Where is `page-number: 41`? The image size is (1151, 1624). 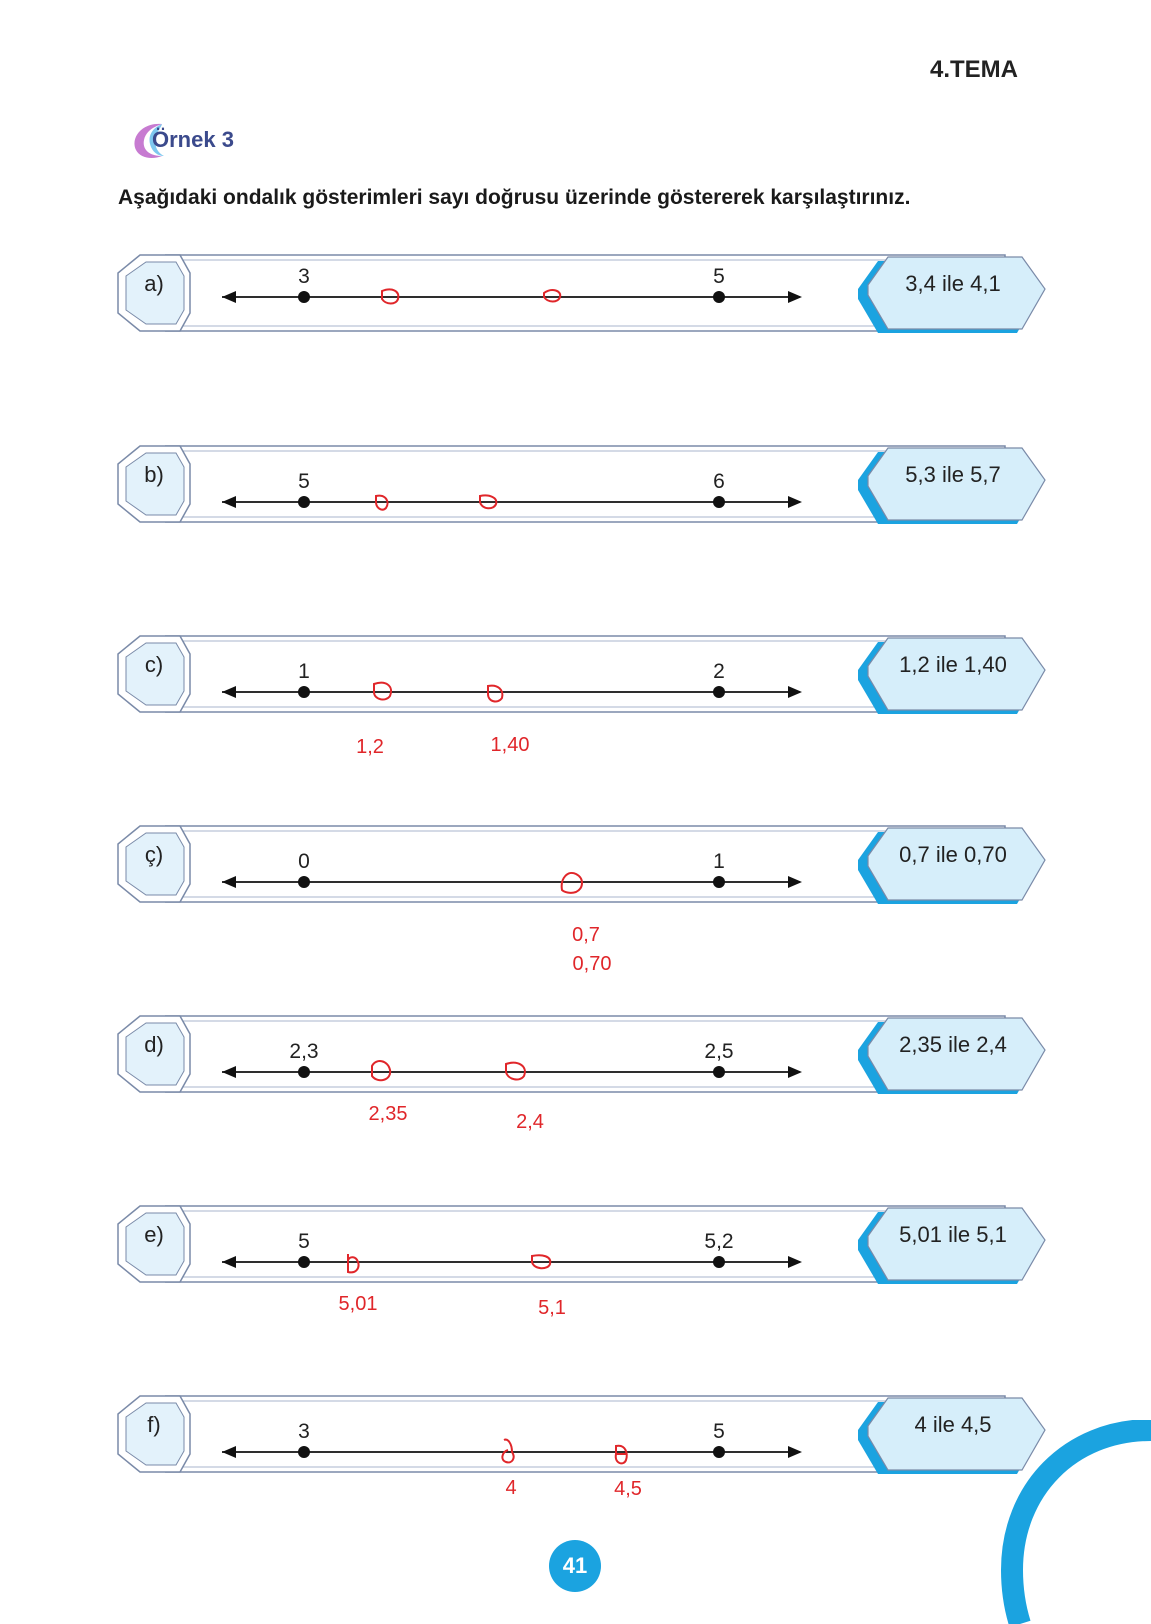
page-number: 41 is located at coordinates (575, 1566).